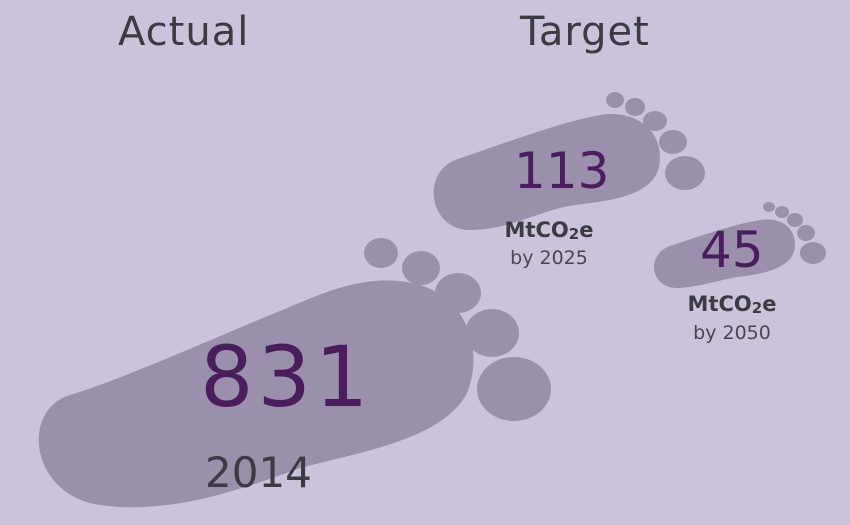 The image size is (850, 525). What do you see at coordinates (586, 230) in the screenshot?
I see `unit-suffix-2025: e` at bounding box center [586, 230].